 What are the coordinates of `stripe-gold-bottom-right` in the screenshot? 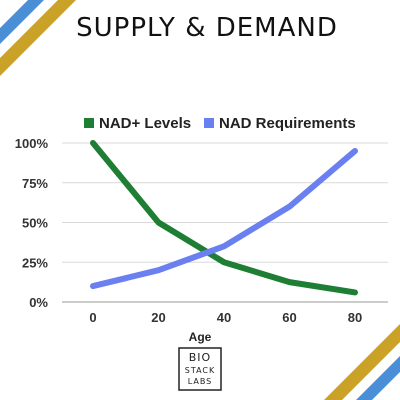 It's located at (362, 362).